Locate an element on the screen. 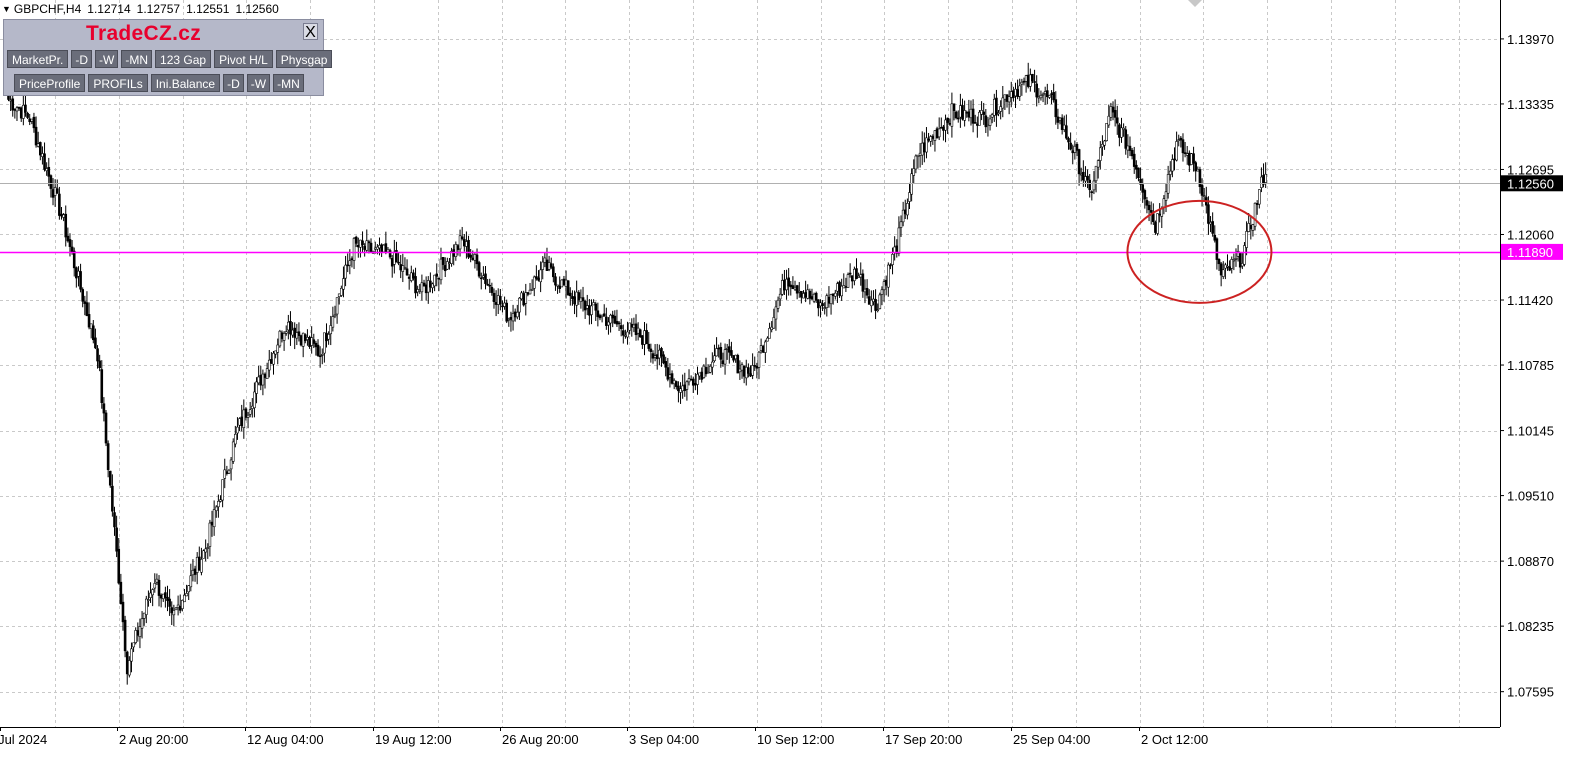 The image size is (1574, 758). close-button: X is located at coordinates (310, 32).